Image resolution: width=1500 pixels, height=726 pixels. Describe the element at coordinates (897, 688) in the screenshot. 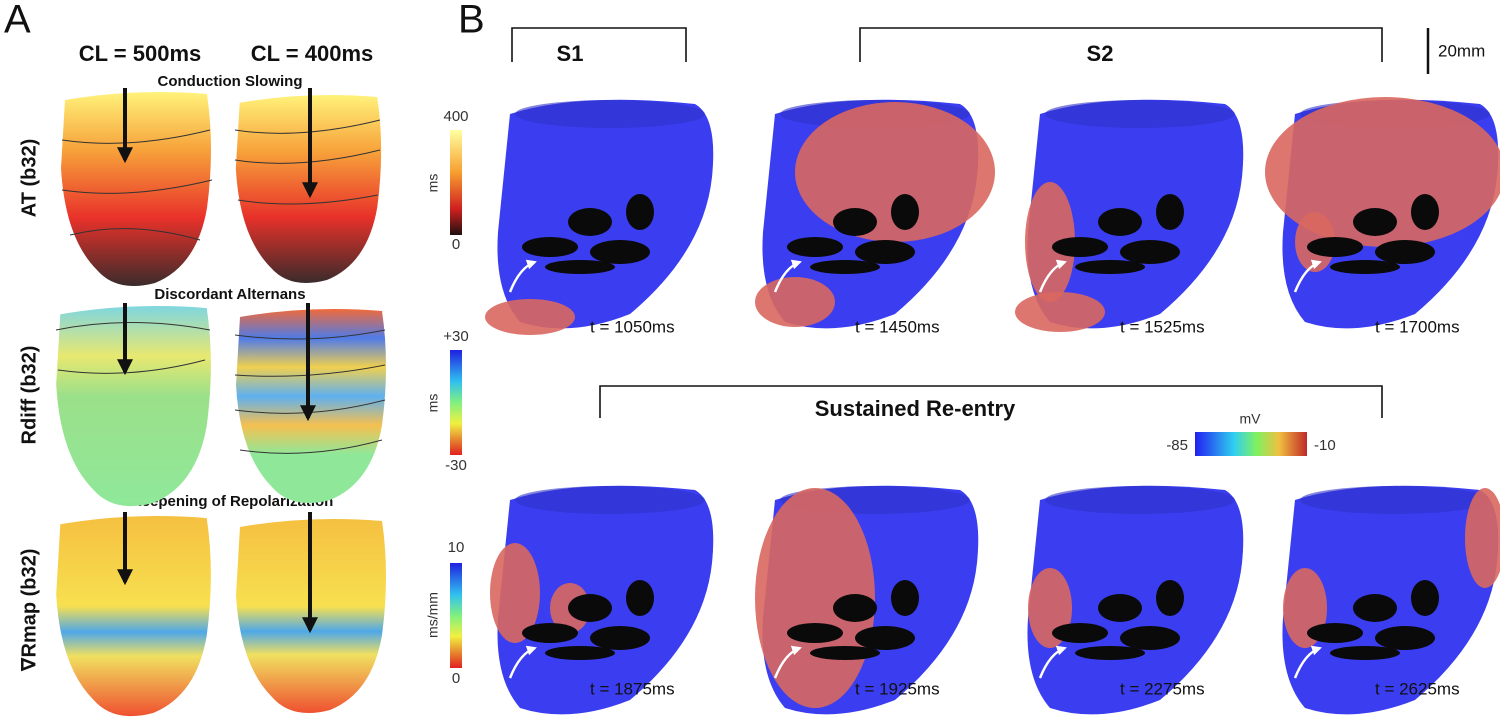

I see `time-label: t = 1925ms` at that location.